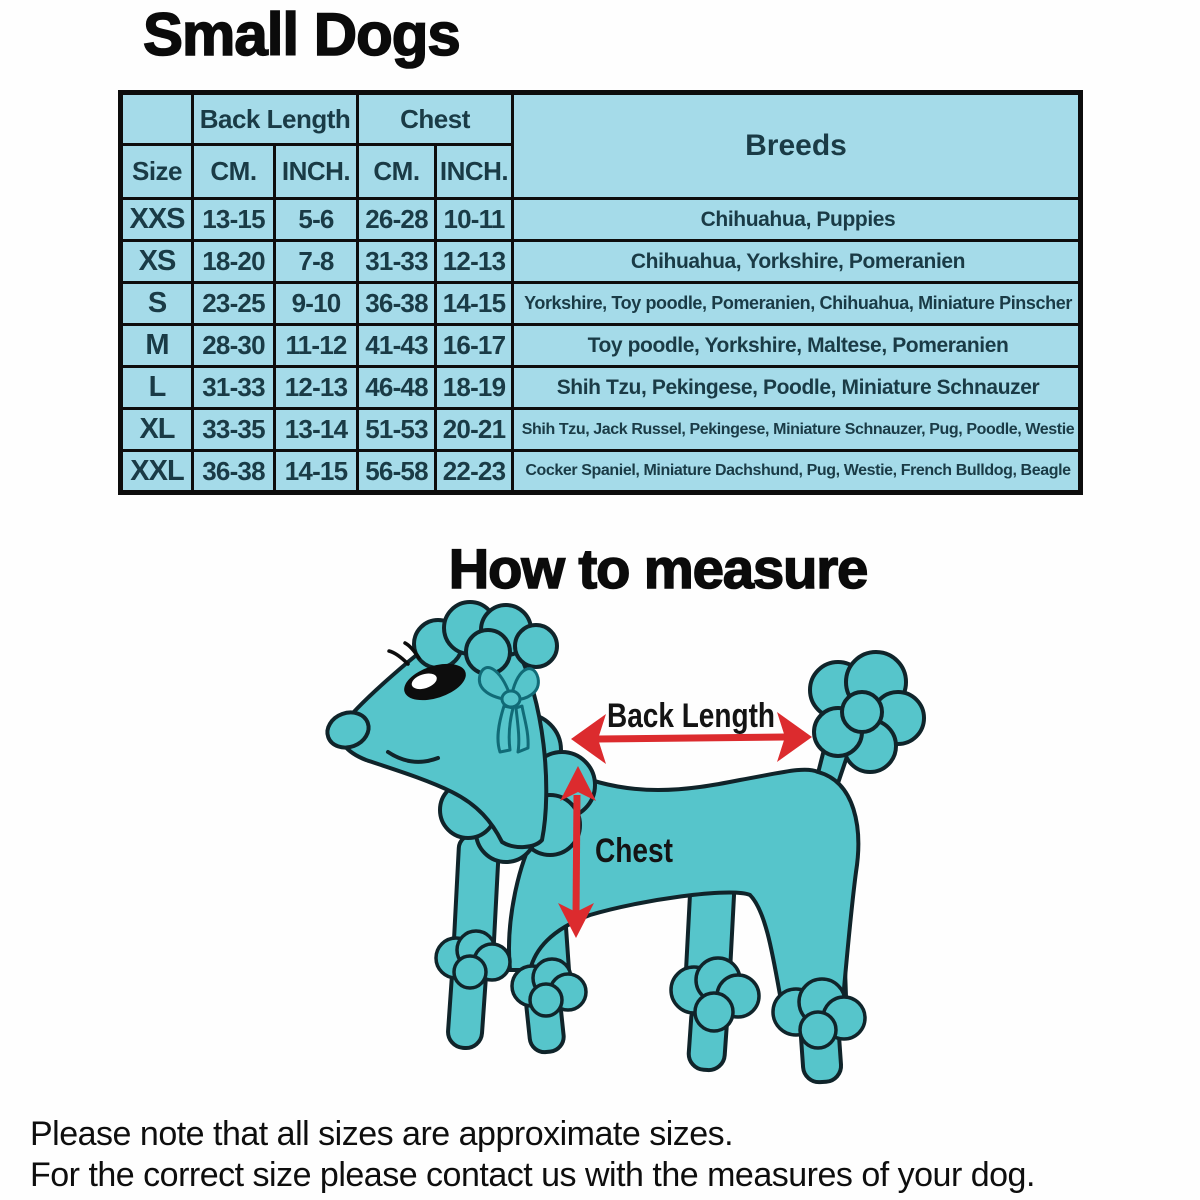 Image resolution: width=1200 pixels, height=1200 pixels. What do you see at coordinates (233, 345) in the screenshot?
I see `measure-cell: 28-30` at bounding box center [233, 345].